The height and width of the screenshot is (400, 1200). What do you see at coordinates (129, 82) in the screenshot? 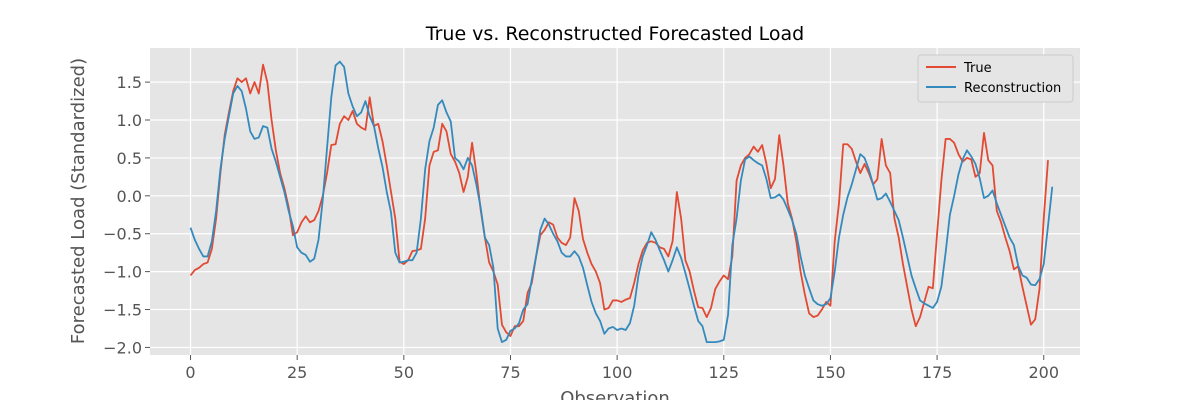
I see `y-tick-label: 1.5` at bounding box center [129, 82].